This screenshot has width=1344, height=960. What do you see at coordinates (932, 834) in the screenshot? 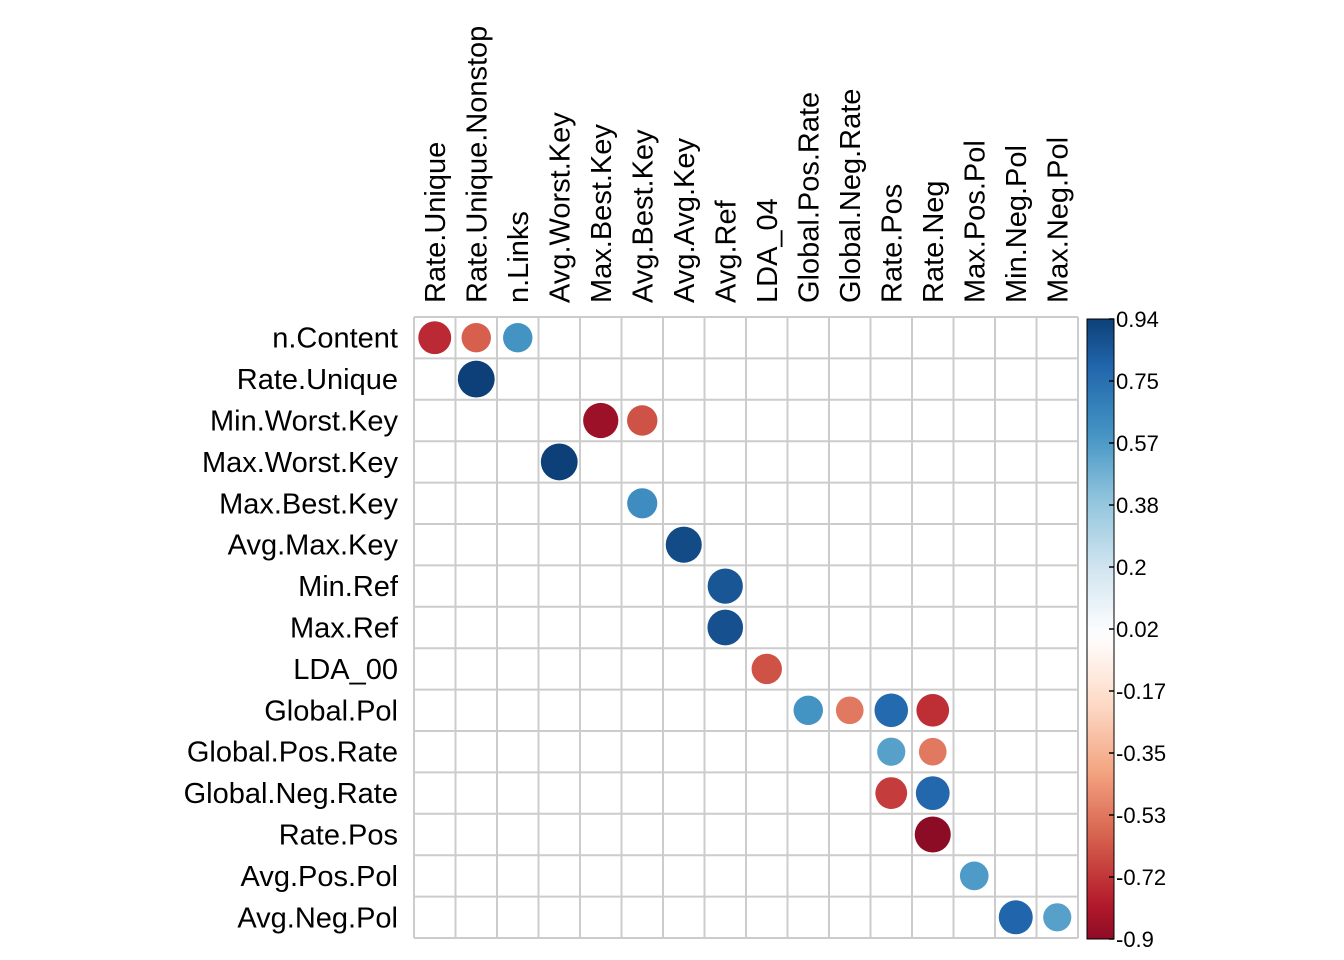
I see `corr-circle-rate-pos-rate-neg` at bounding box center [932, 834].